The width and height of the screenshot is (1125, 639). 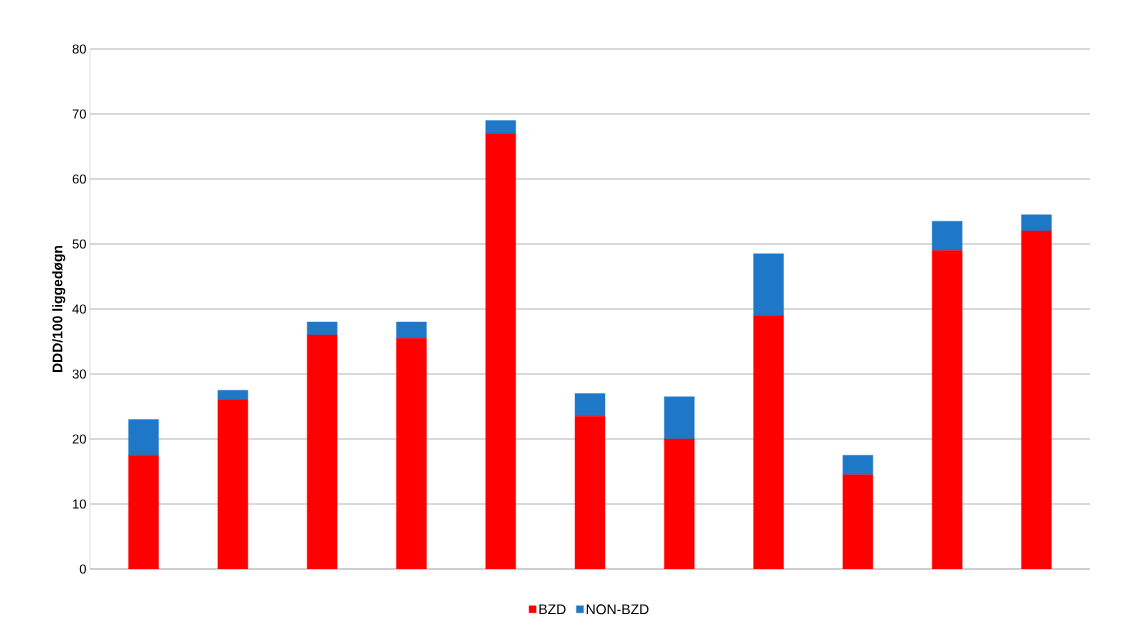 What do you see at coordinates (79, 49) in the screenshot?
I see `y-tick-label: 80` at bounding box center [79, 49].